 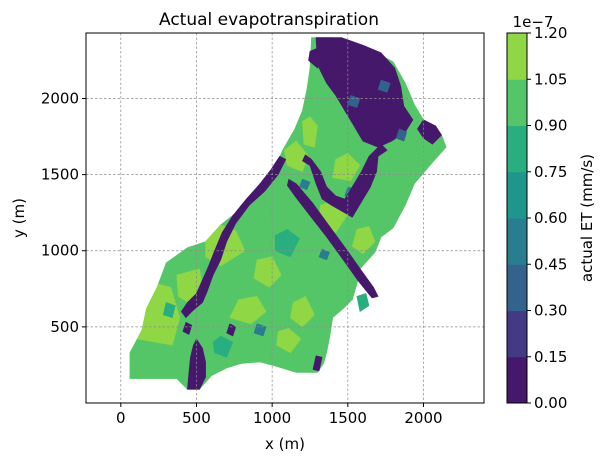 I want to click on chart-title: Actual evapotranspiration, so click(x=269, y=20).